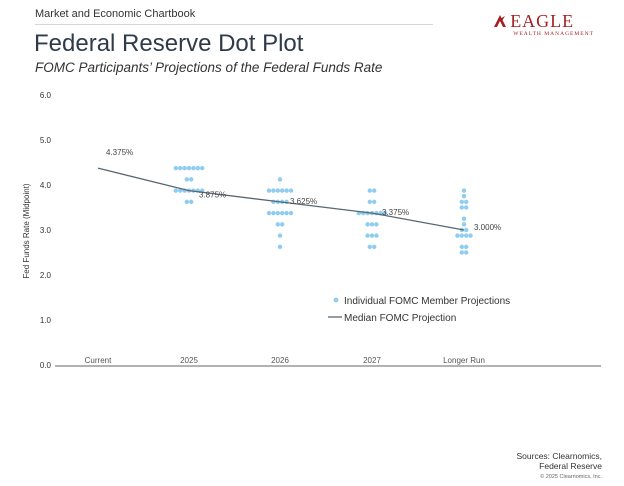  Describe the element at coordinates (26, 230) in the screenshot. I see `y-axis-label: Fed Funds Rate (Midpoint)` at that location.